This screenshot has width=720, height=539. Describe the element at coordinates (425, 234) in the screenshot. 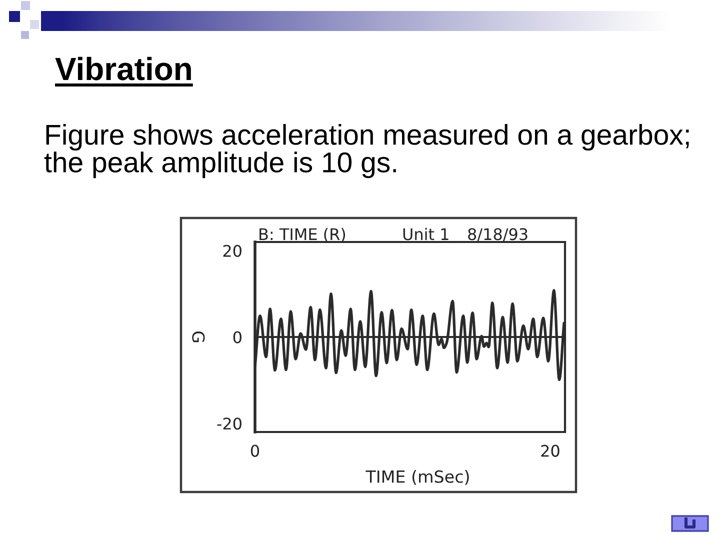

I see `text: Unit 1` at that location.